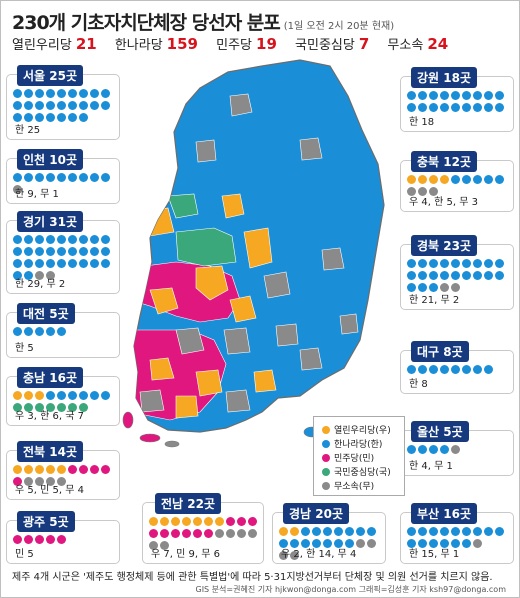 Image resolution: width=520 pixels, height=598 pixels. Describe the element at coordinates (265, 381) in the screenshot. I see `gyeongnam-uri` at that location.